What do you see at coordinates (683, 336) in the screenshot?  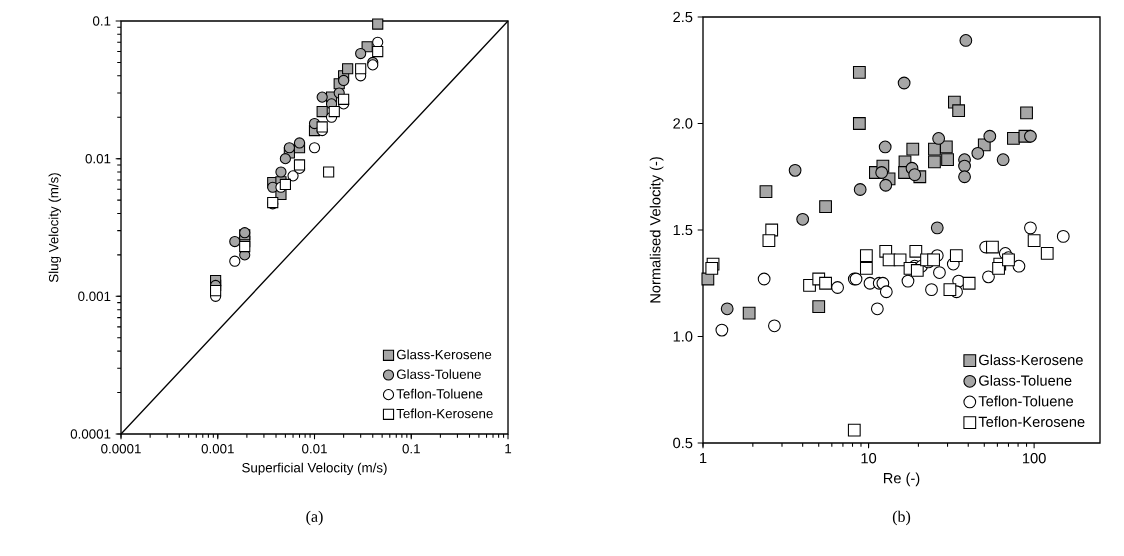 I see `y-tick-label: 1.0` at bounding box center [683, 336].